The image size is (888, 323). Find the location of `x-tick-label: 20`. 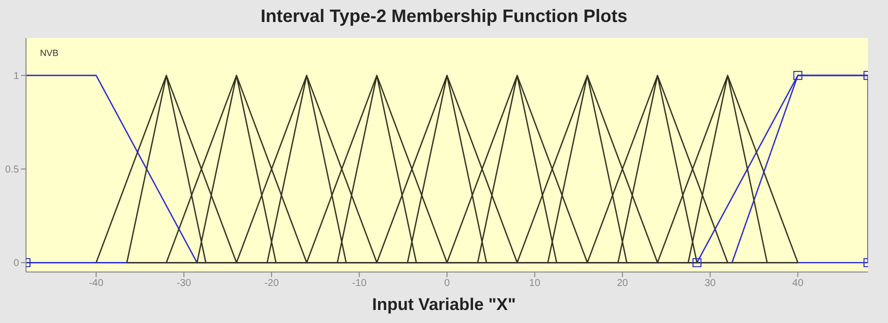

x-tick-label: 20 is located at coordinates (622, 284).